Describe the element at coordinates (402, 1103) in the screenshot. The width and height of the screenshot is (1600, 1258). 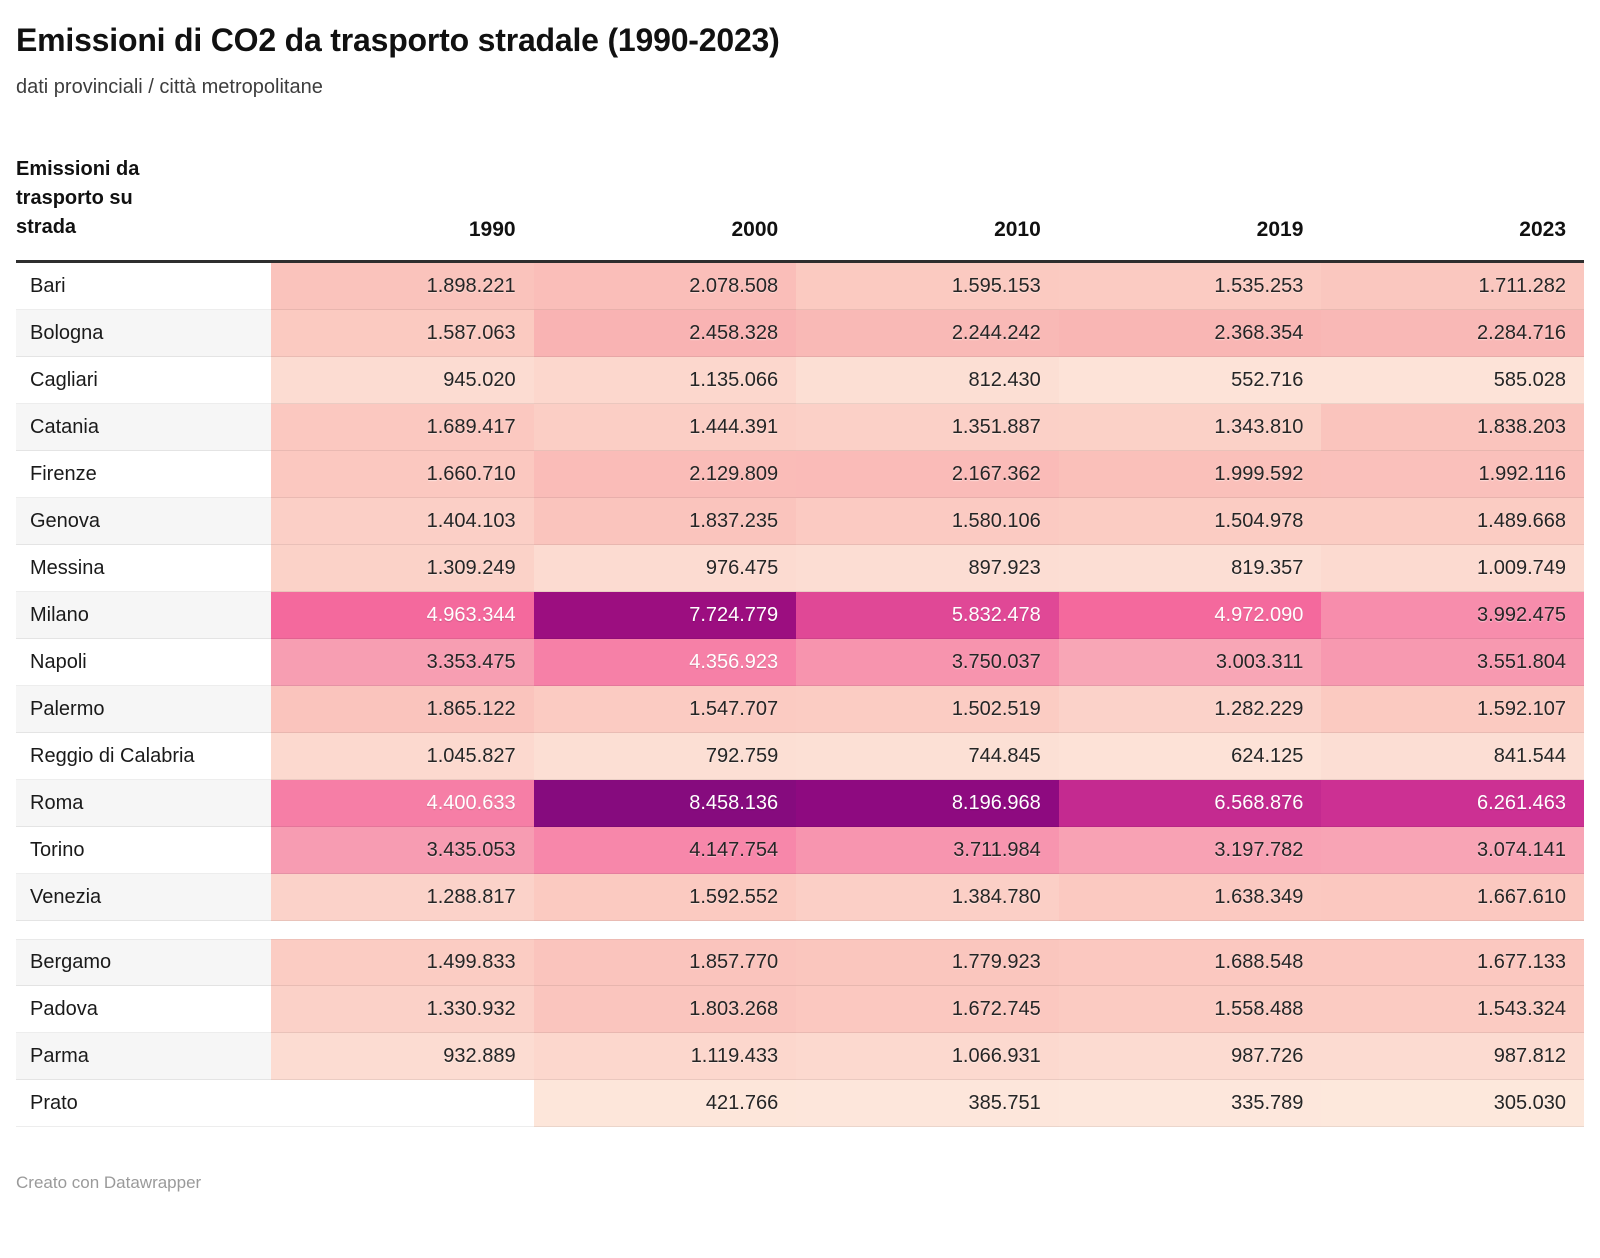
I see `heatmap-cell` at that location.